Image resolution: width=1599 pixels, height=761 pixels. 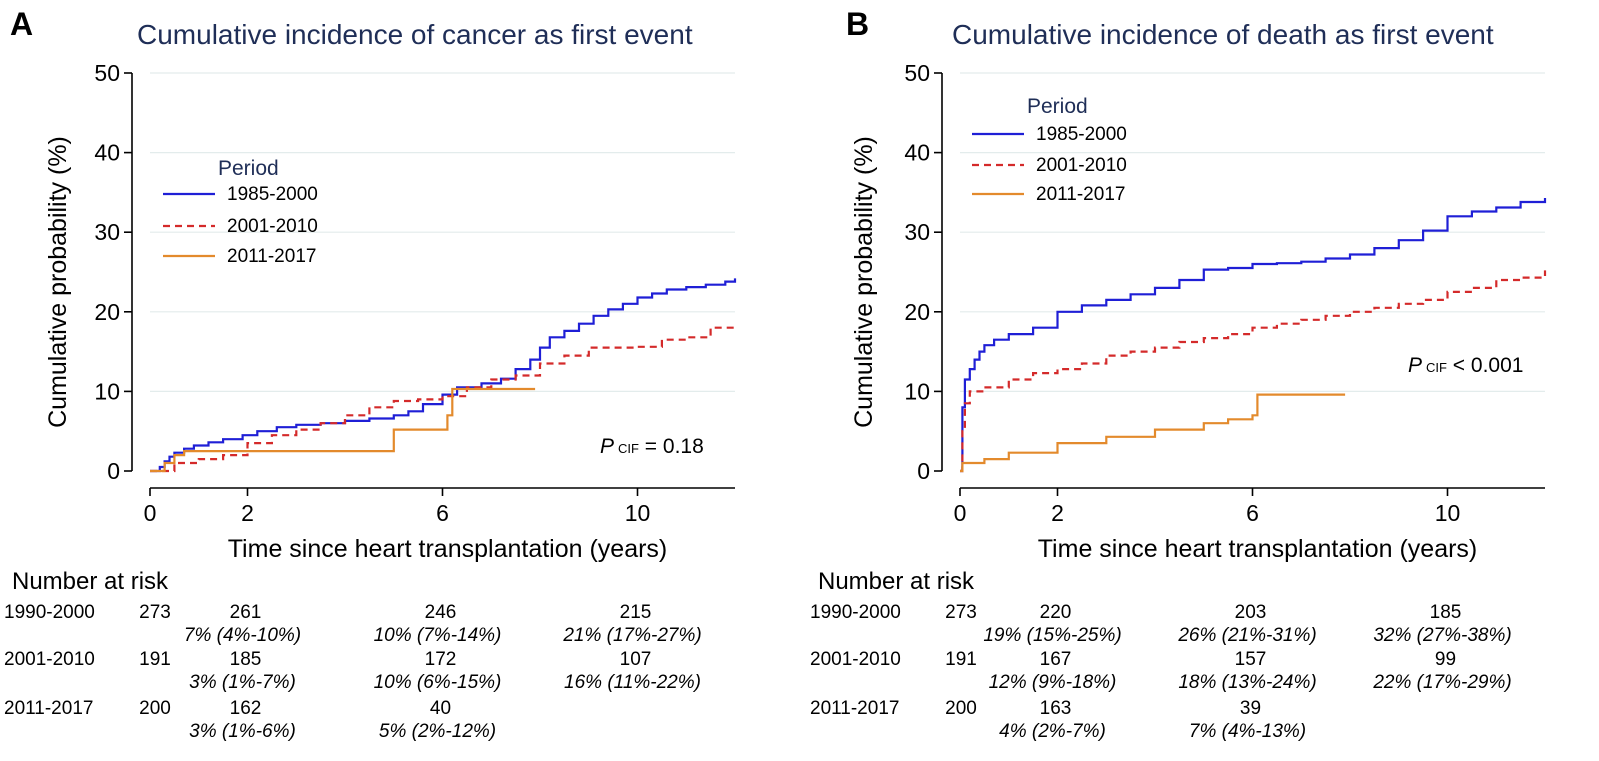 What do you see at coordinates (1441, 682) in the screenshot?
I see `risk-percentage: 22% (17%-29%)` at bounding box center [1441, 682].